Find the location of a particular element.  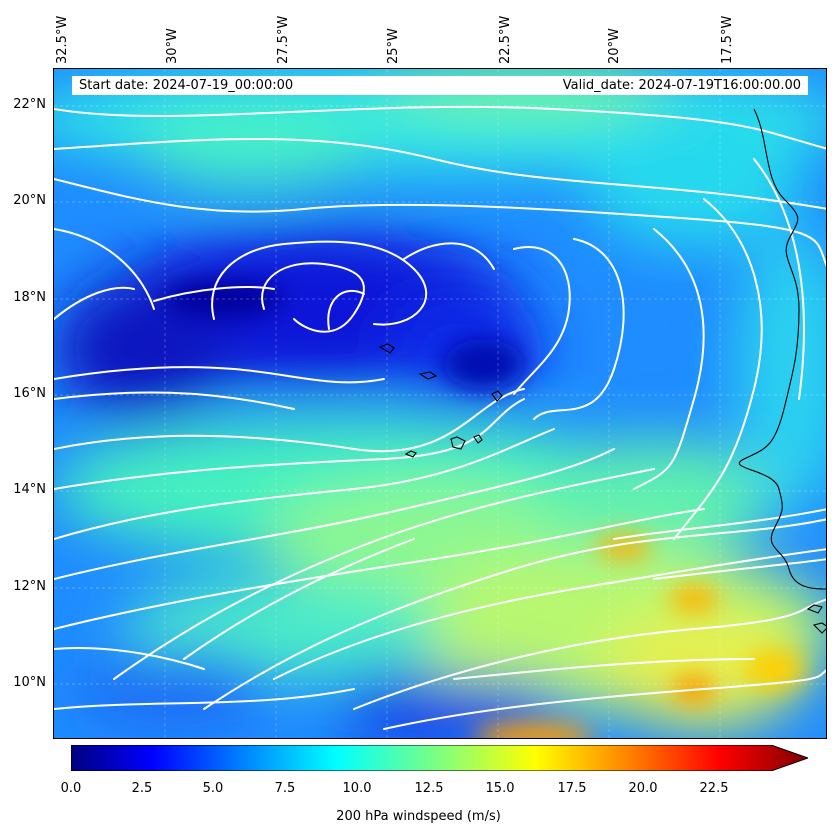

colorbar-tick: 20.0 is located at coordinates (643, 788).